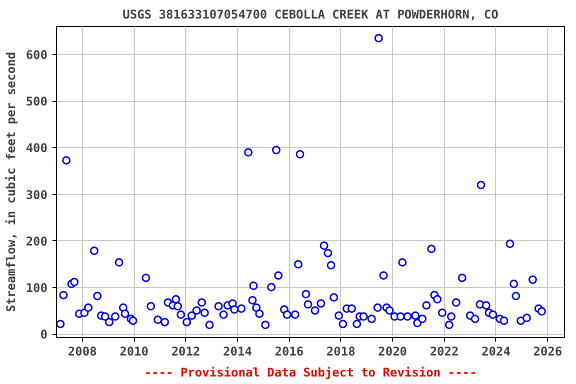  What do you see at coordinates (82, 351) in the screenshot?
I see `x-tick-label: 2008` at bounding box center [82, 351].